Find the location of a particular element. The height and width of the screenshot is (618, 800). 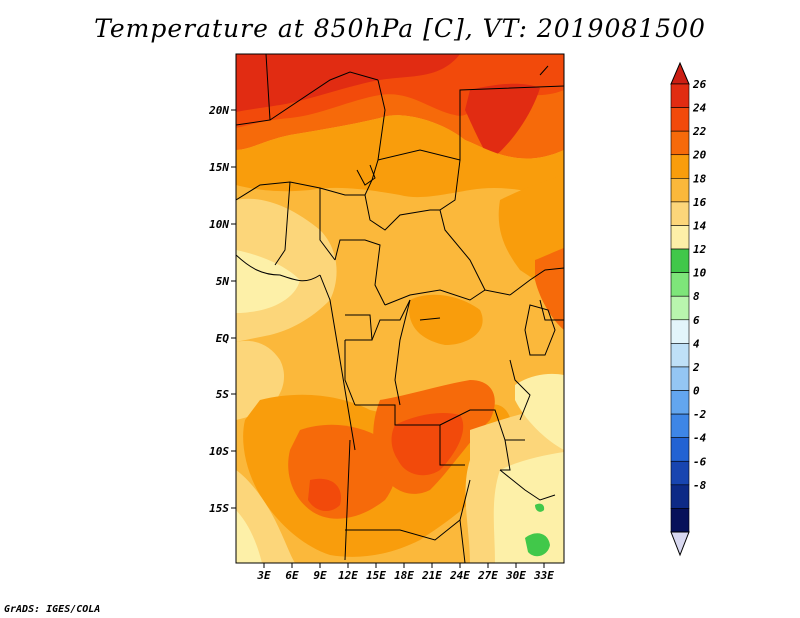

y-tick-label: 5N is located at coordinates (223, 281).